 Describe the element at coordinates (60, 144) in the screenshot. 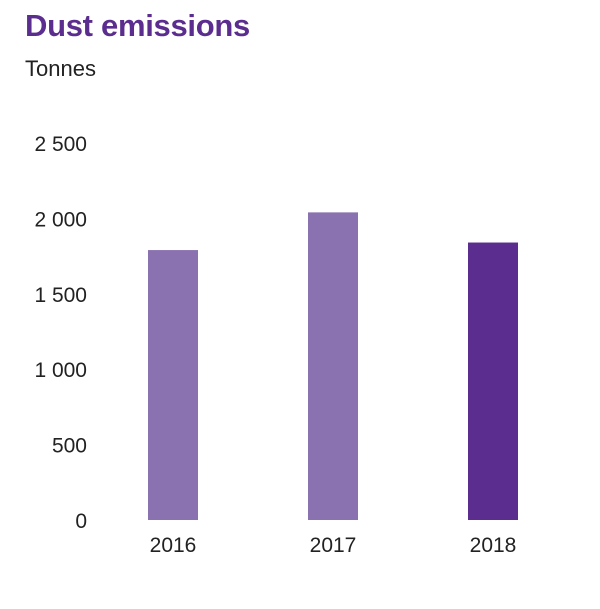

I see `y-tick-label: 2 500` at that location.